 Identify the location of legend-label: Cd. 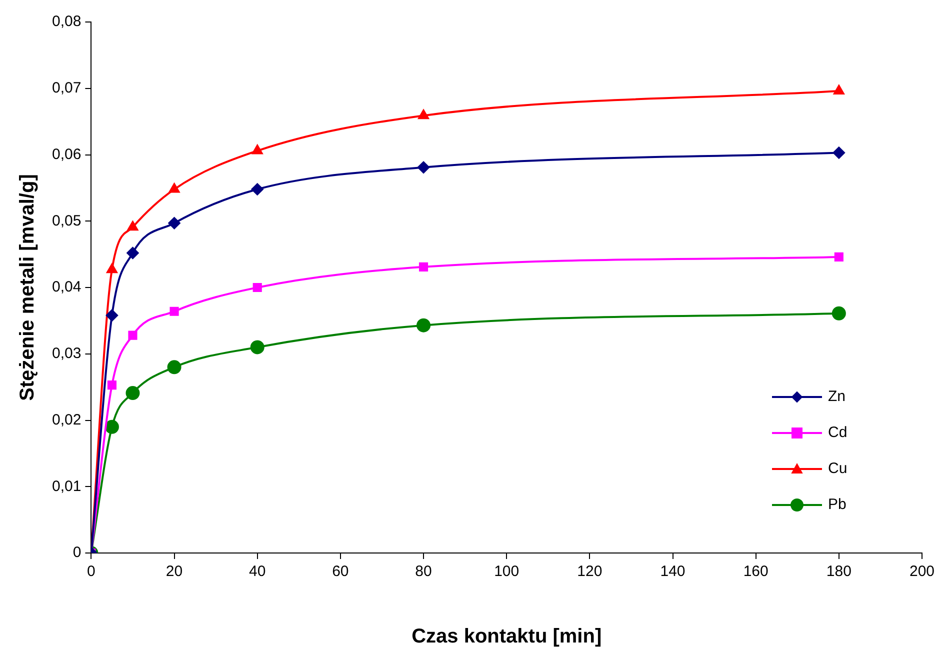
(838, 433).